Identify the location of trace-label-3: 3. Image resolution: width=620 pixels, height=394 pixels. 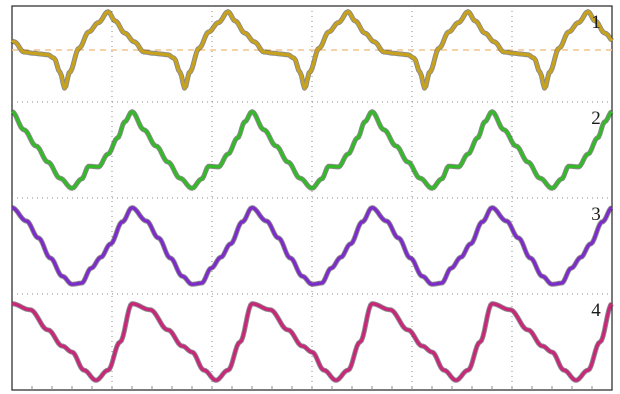
(596, 214).